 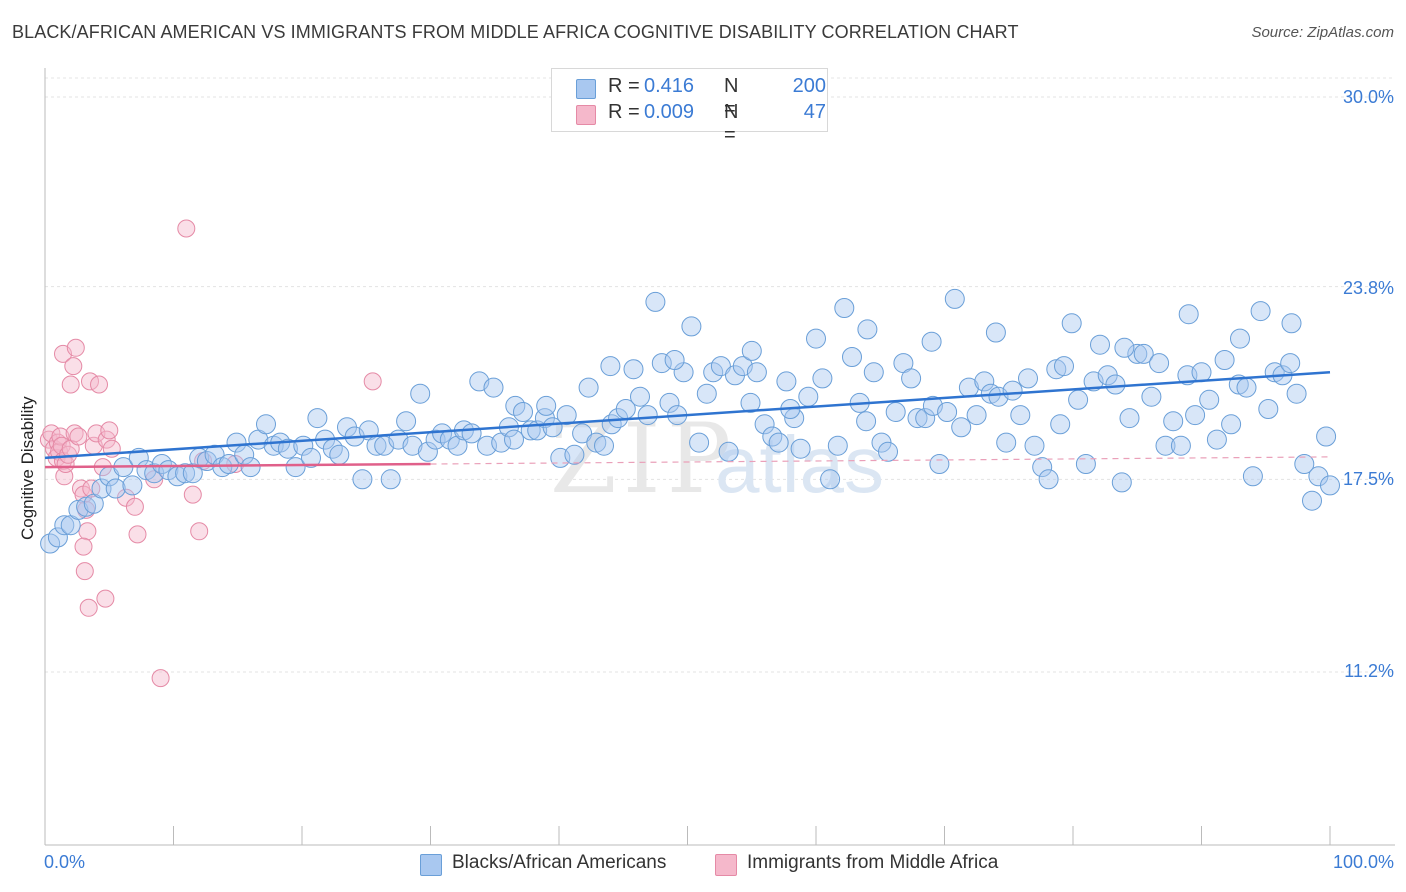 What do you see at coordinates (1368, 288) in the screenshot?
I see `y-tick-label: 23.8%` at bounding box center [1368, 288].